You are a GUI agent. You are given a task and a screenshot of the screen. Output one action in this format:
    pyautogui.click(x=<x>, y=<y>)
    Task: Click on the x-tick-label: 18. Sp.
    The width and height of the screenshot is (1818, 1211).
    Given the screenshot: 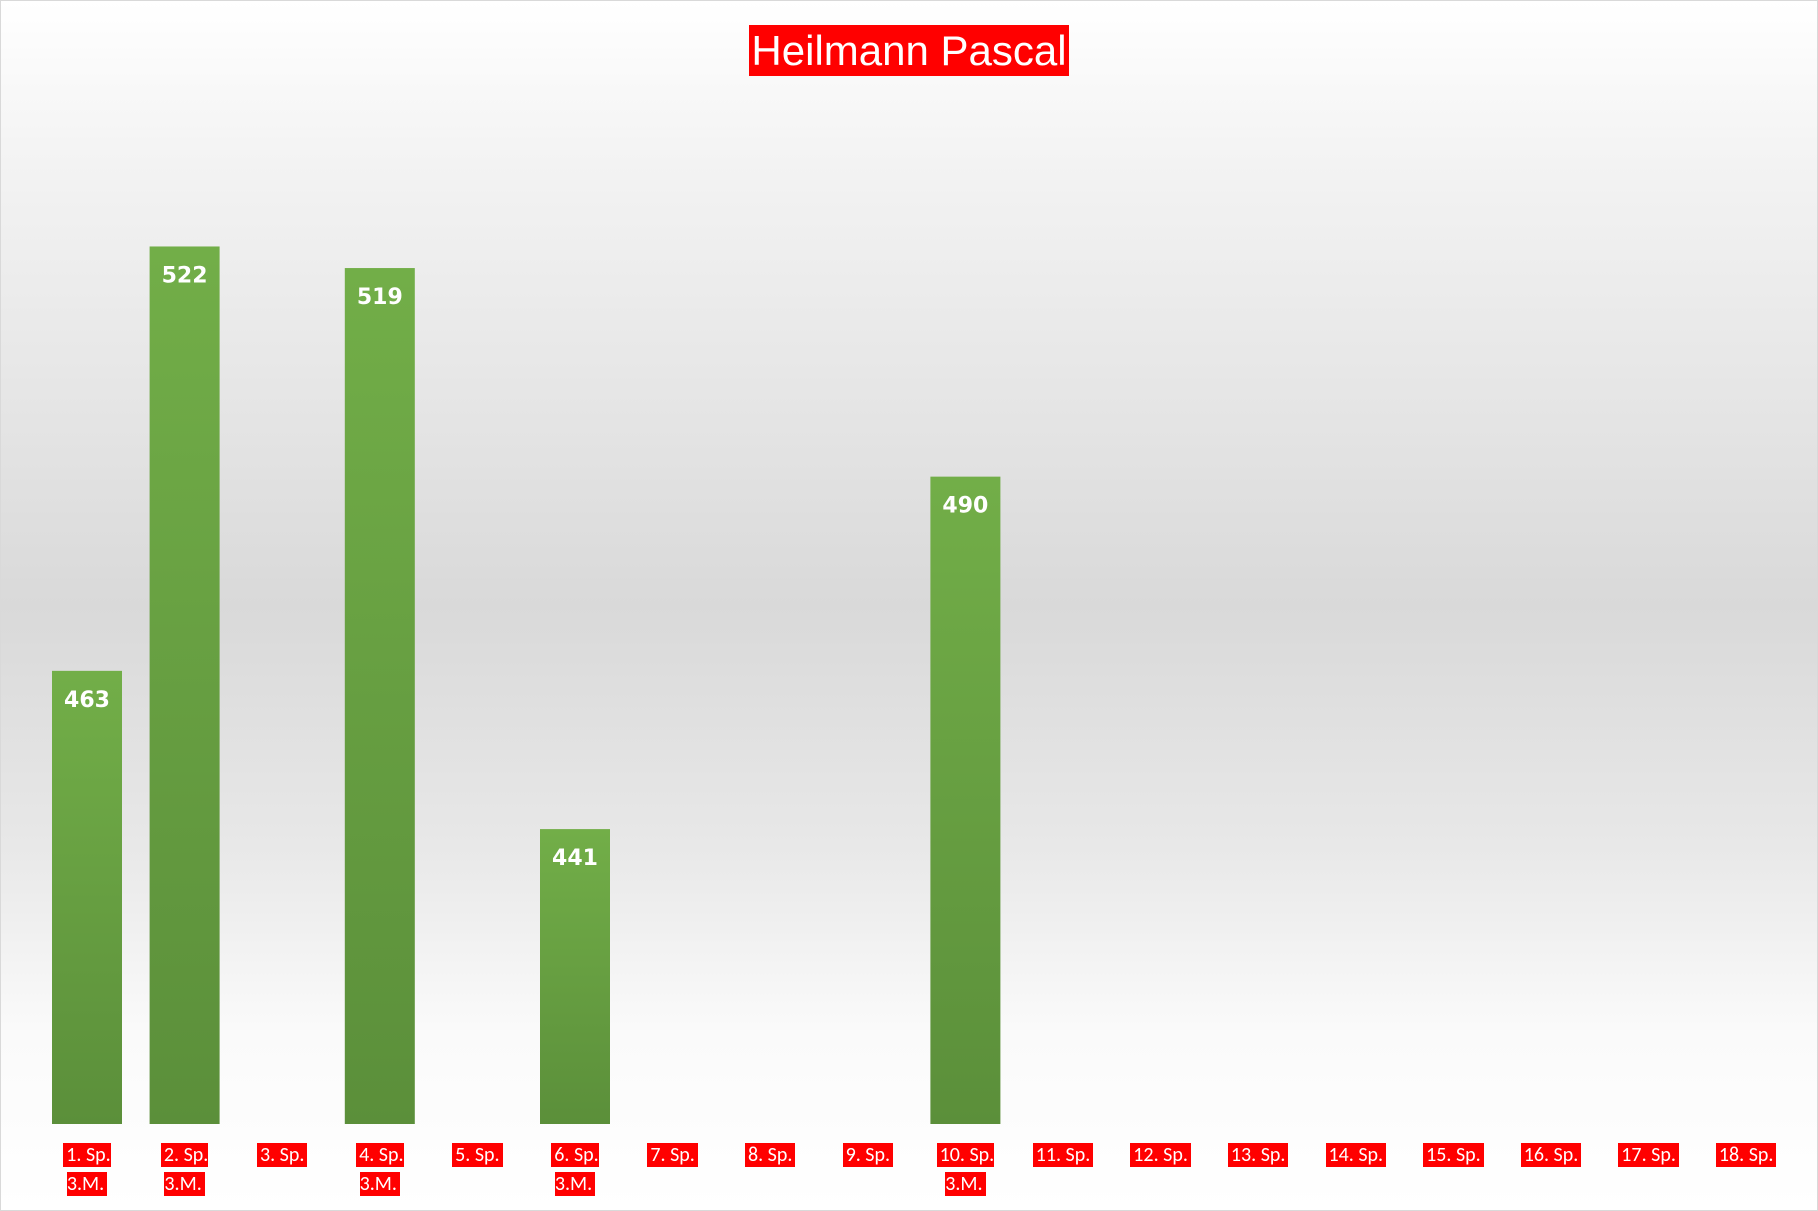 What is the action you would take?
    pyautogui.click(x=1746, y=1155)
    